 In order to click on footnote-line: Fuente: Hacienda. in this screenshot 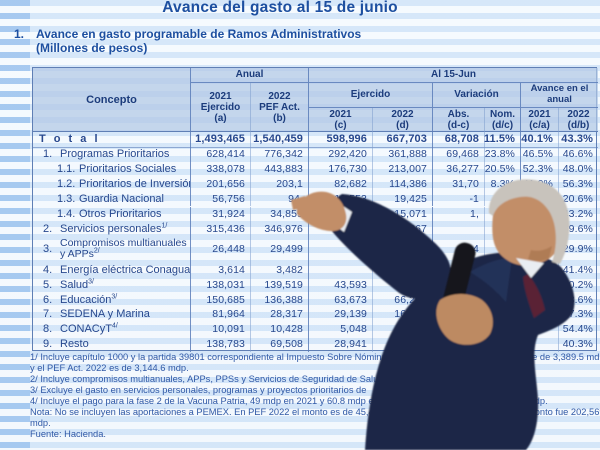, I will do `click(315, 434)`.